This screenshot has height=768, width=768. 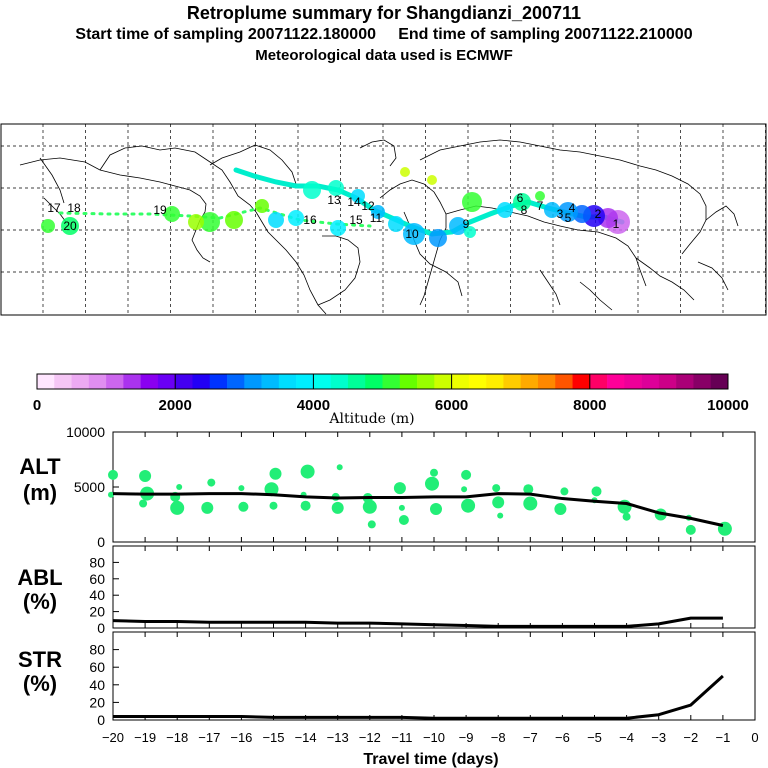 What do you see at coordinates (434, 737) in the screenshot?
I see `x-tick-label: −10` at bounding box center [434, 737].